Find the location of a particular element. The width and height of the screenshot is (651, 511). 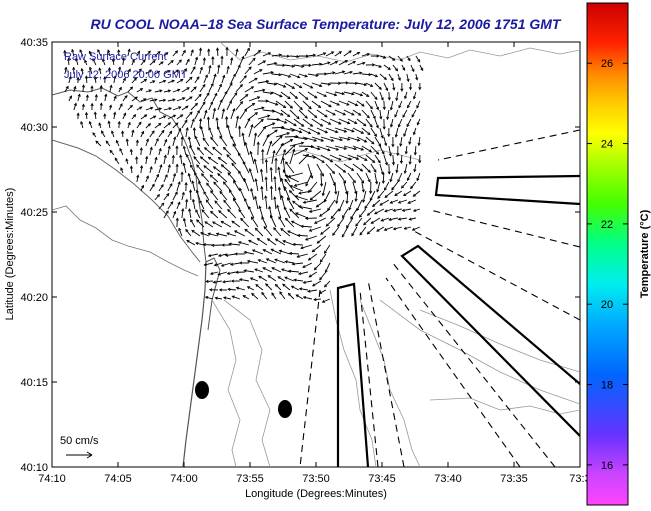

x-tick-label: 73:40 is located at coordinates (448, 479).